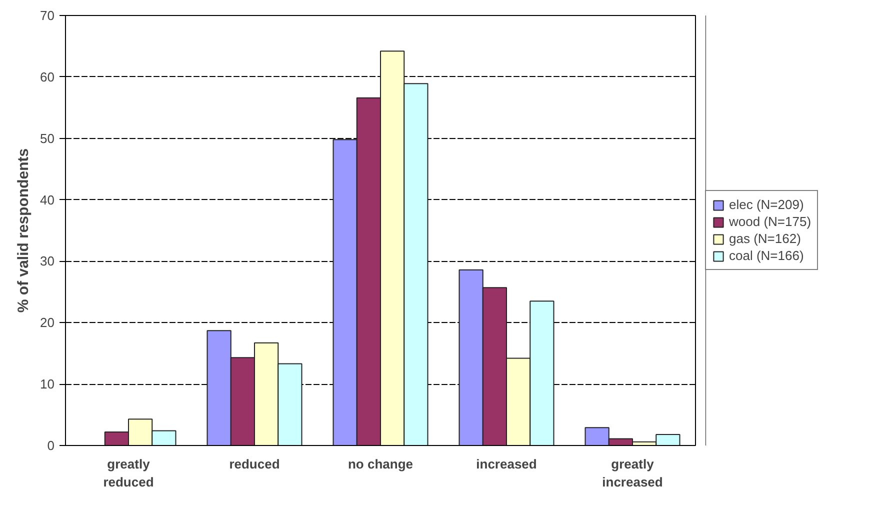 Image resolution: width=876 pixels, height=522 pixels. What do you see at coordinates (23, 230) in the screenshot?
I see `y-axis-title: % of valid respondents` at bounding box center [23, 230].